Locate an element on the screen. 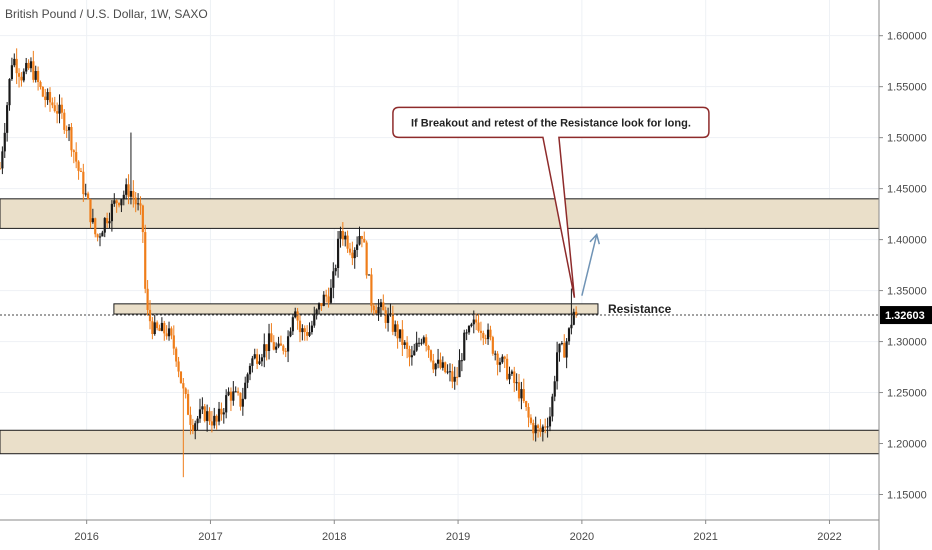 Image resolution: width=932 pixels, height=550 pixels. time-axis: 2016 2017 2018 2019 2020 2021 2022 is located at coordinates (458, 531).